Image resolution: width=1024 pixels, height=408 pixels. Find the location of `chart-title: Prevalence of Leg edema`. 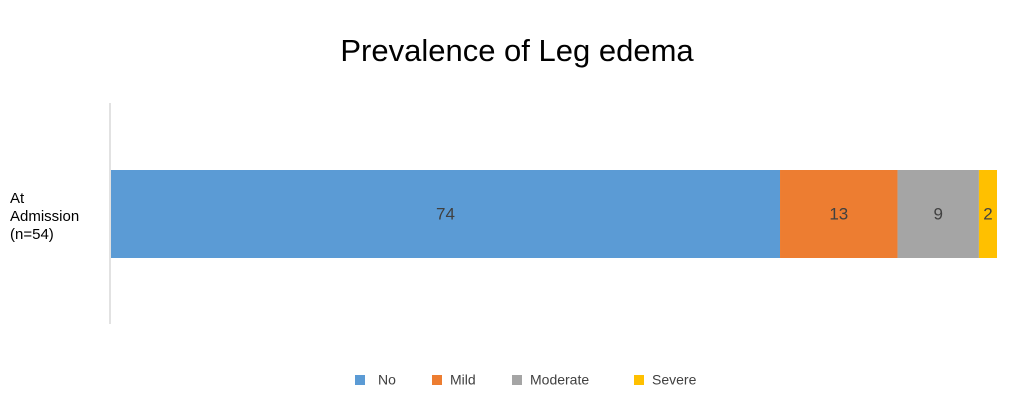

chart-title: Prevalence of Leg edema is located at coordinates (517, 50).